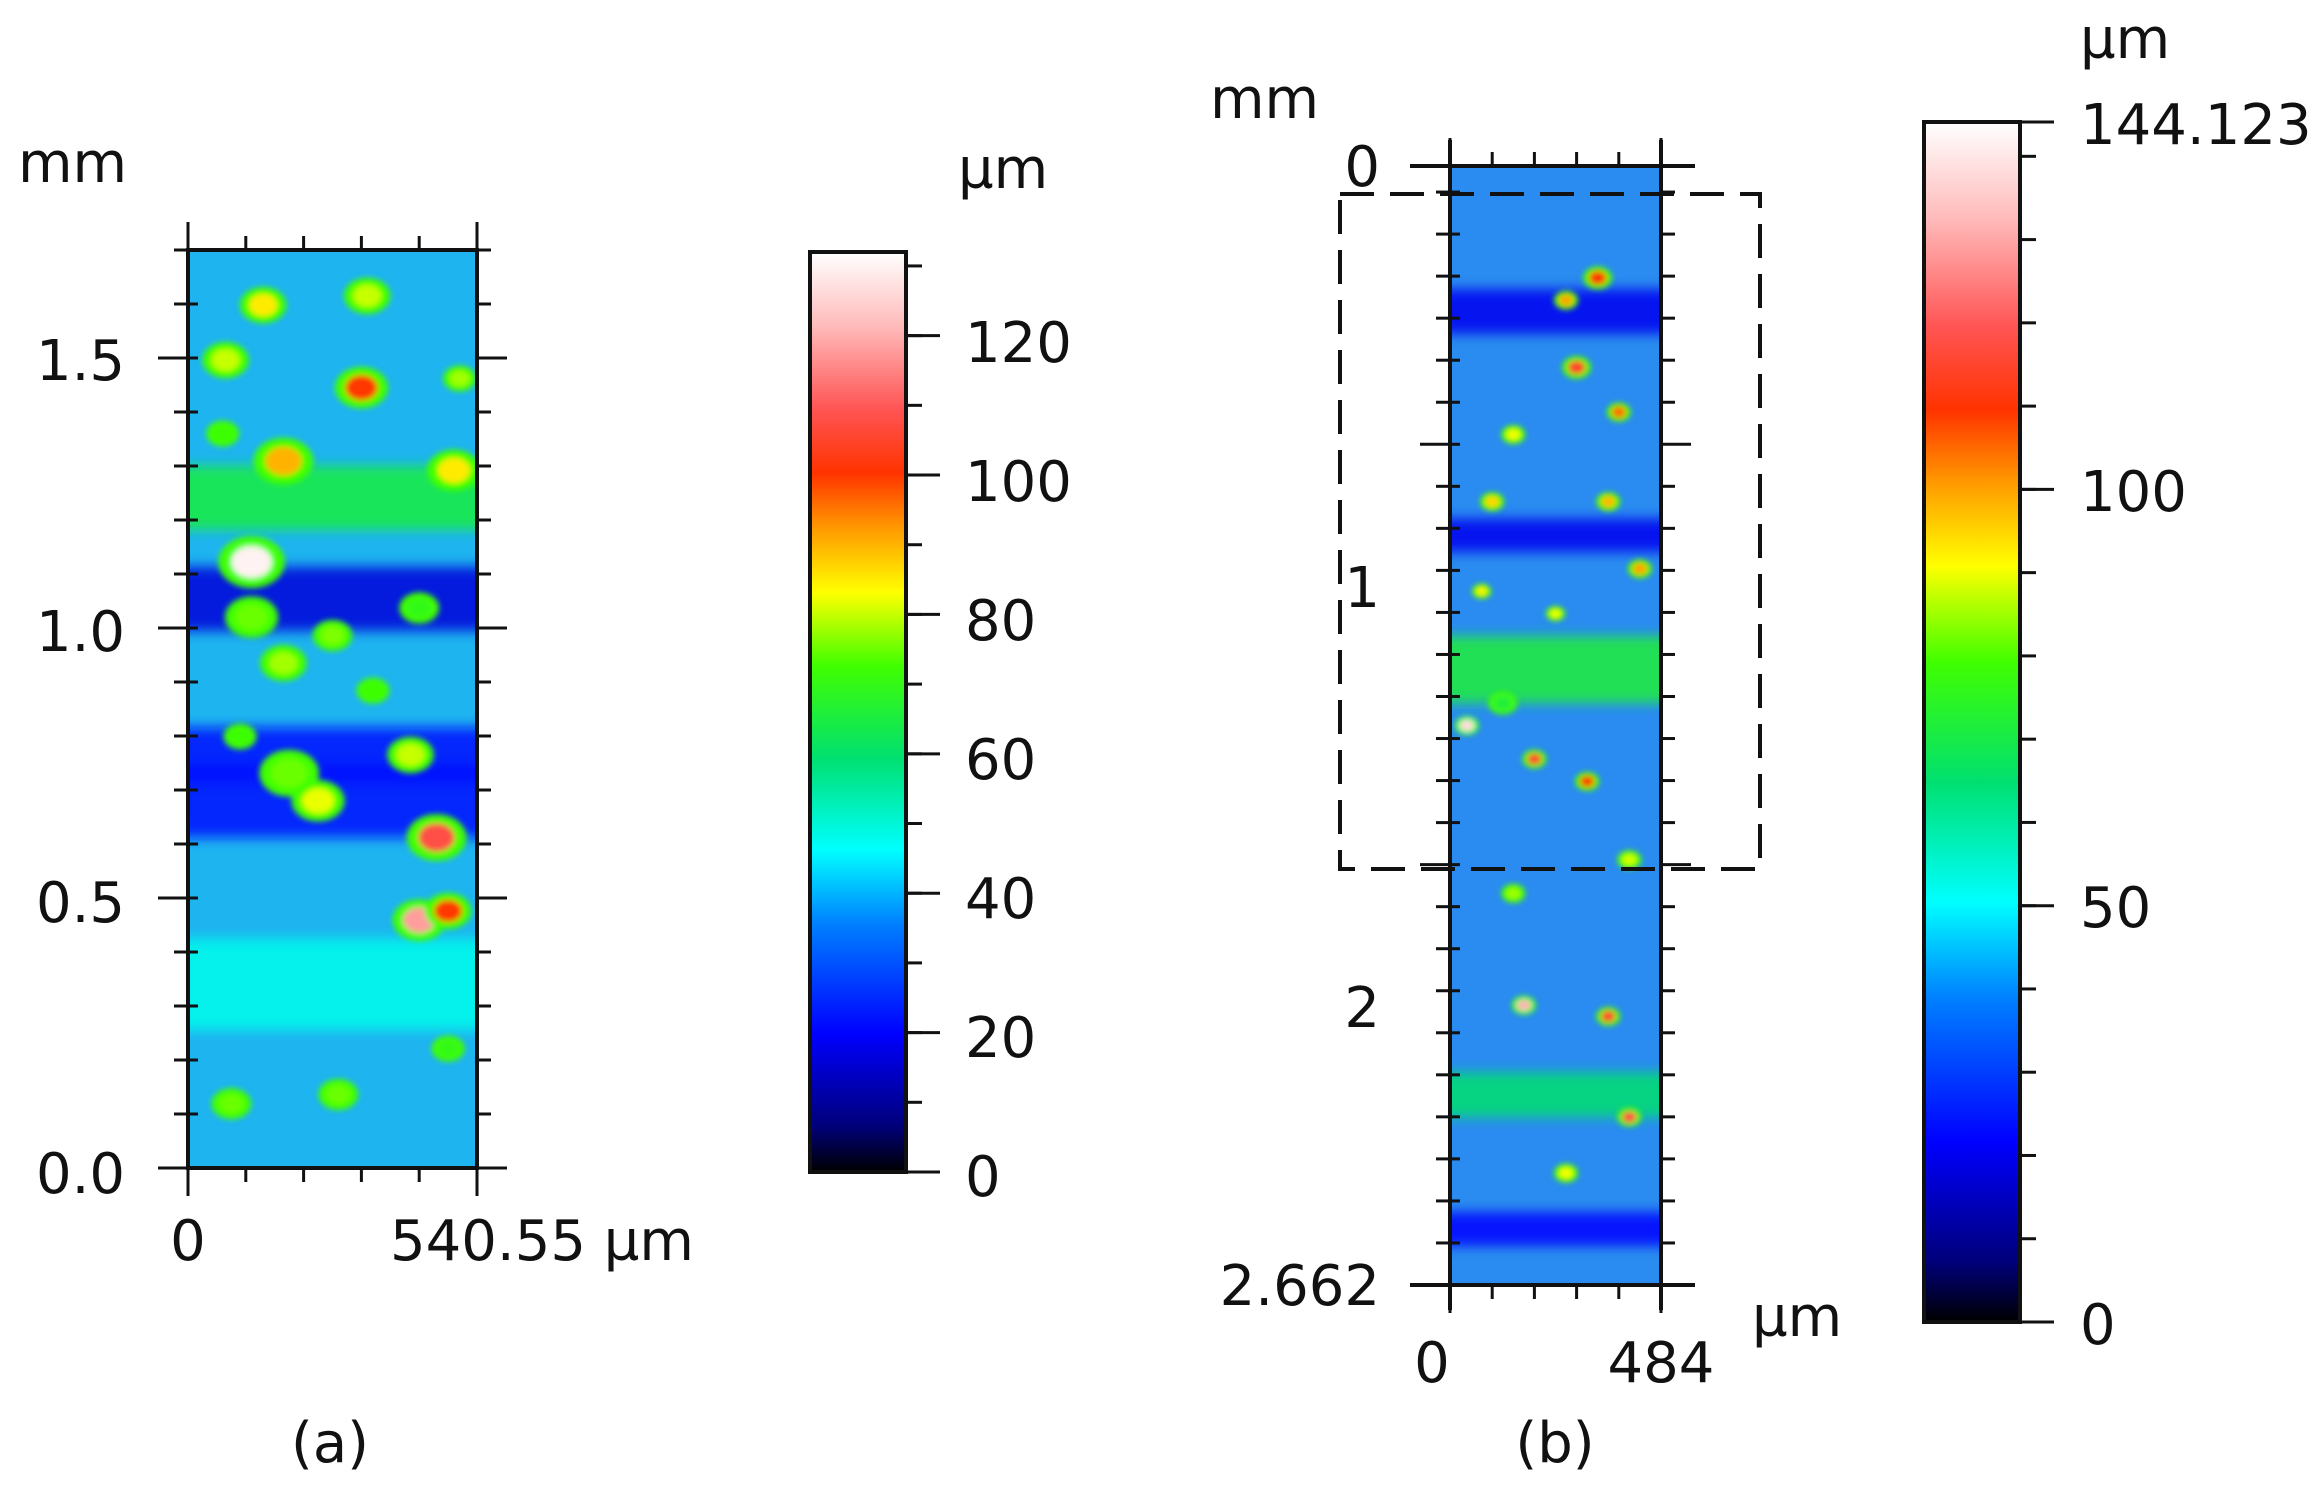 The width and height of the screenshot is (2316, 1490). I want to click on colorbar-a-tick-0: 0, so click(983, 1177).